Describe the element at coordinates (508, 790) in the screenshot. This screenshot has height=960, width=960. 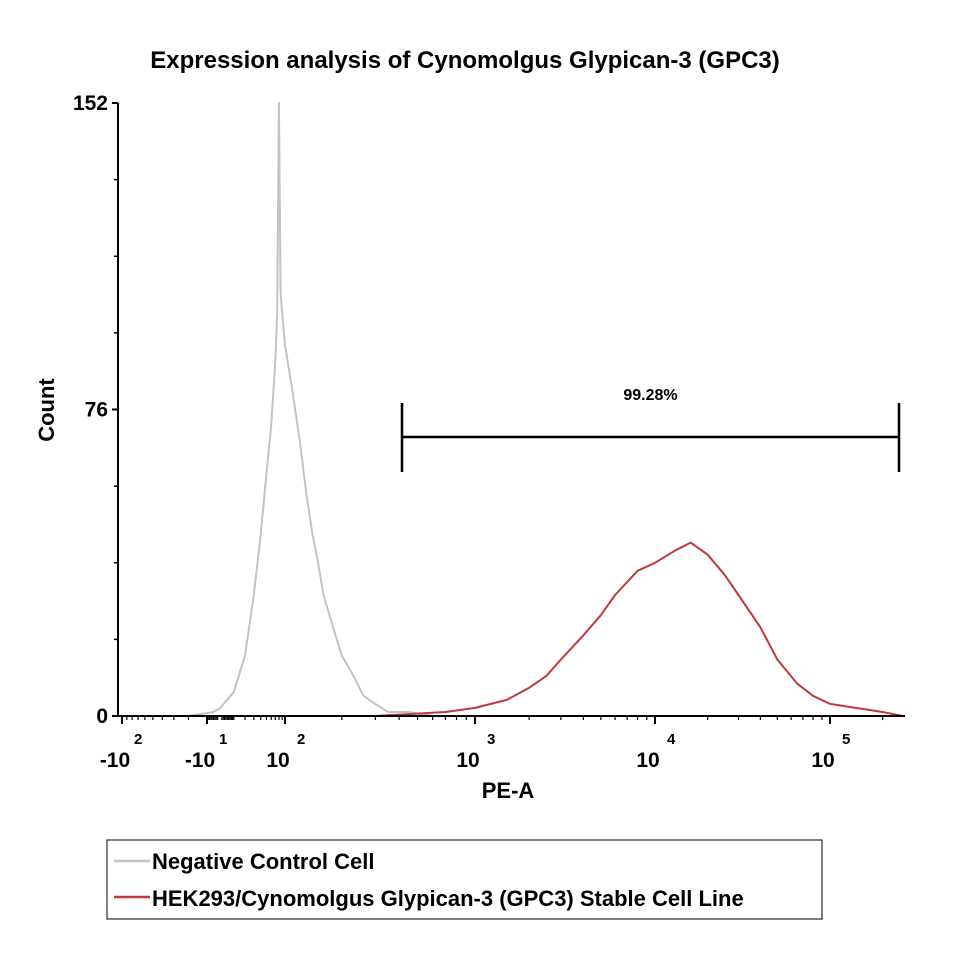
I see `x-axis-label: PE-A` at that location.